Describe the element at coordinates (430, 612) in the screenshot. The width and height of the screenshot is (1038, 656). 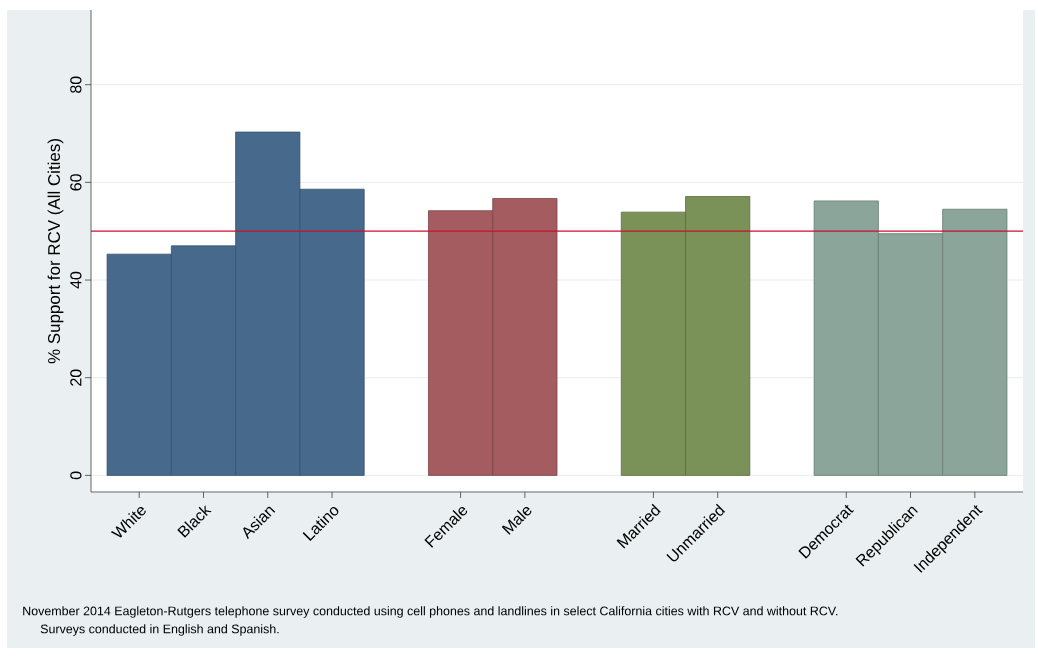
I see `text: November 2014 Eagleton-Rutgers telephone survey conducted using cell phones and landlines in select California cities with RCV and without RCV.` at that location.